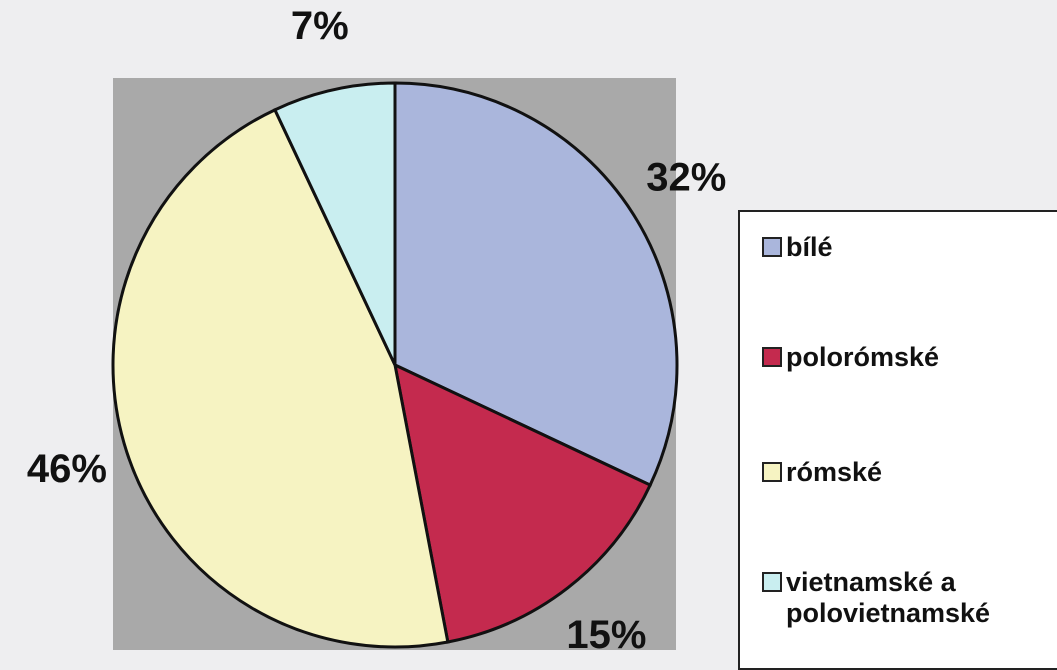 The width and height of the screenshot is (1057, 670). I want to click on legend-label: vietnamské a polovietnamské, so click(888, 597).